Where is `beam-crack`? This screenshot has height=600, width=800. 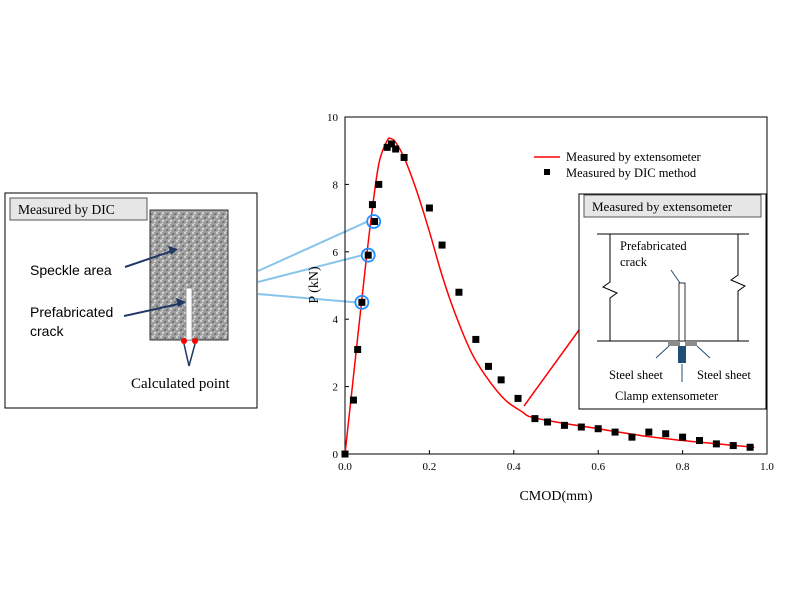
beam-crack is located at coordinates (682, 312).